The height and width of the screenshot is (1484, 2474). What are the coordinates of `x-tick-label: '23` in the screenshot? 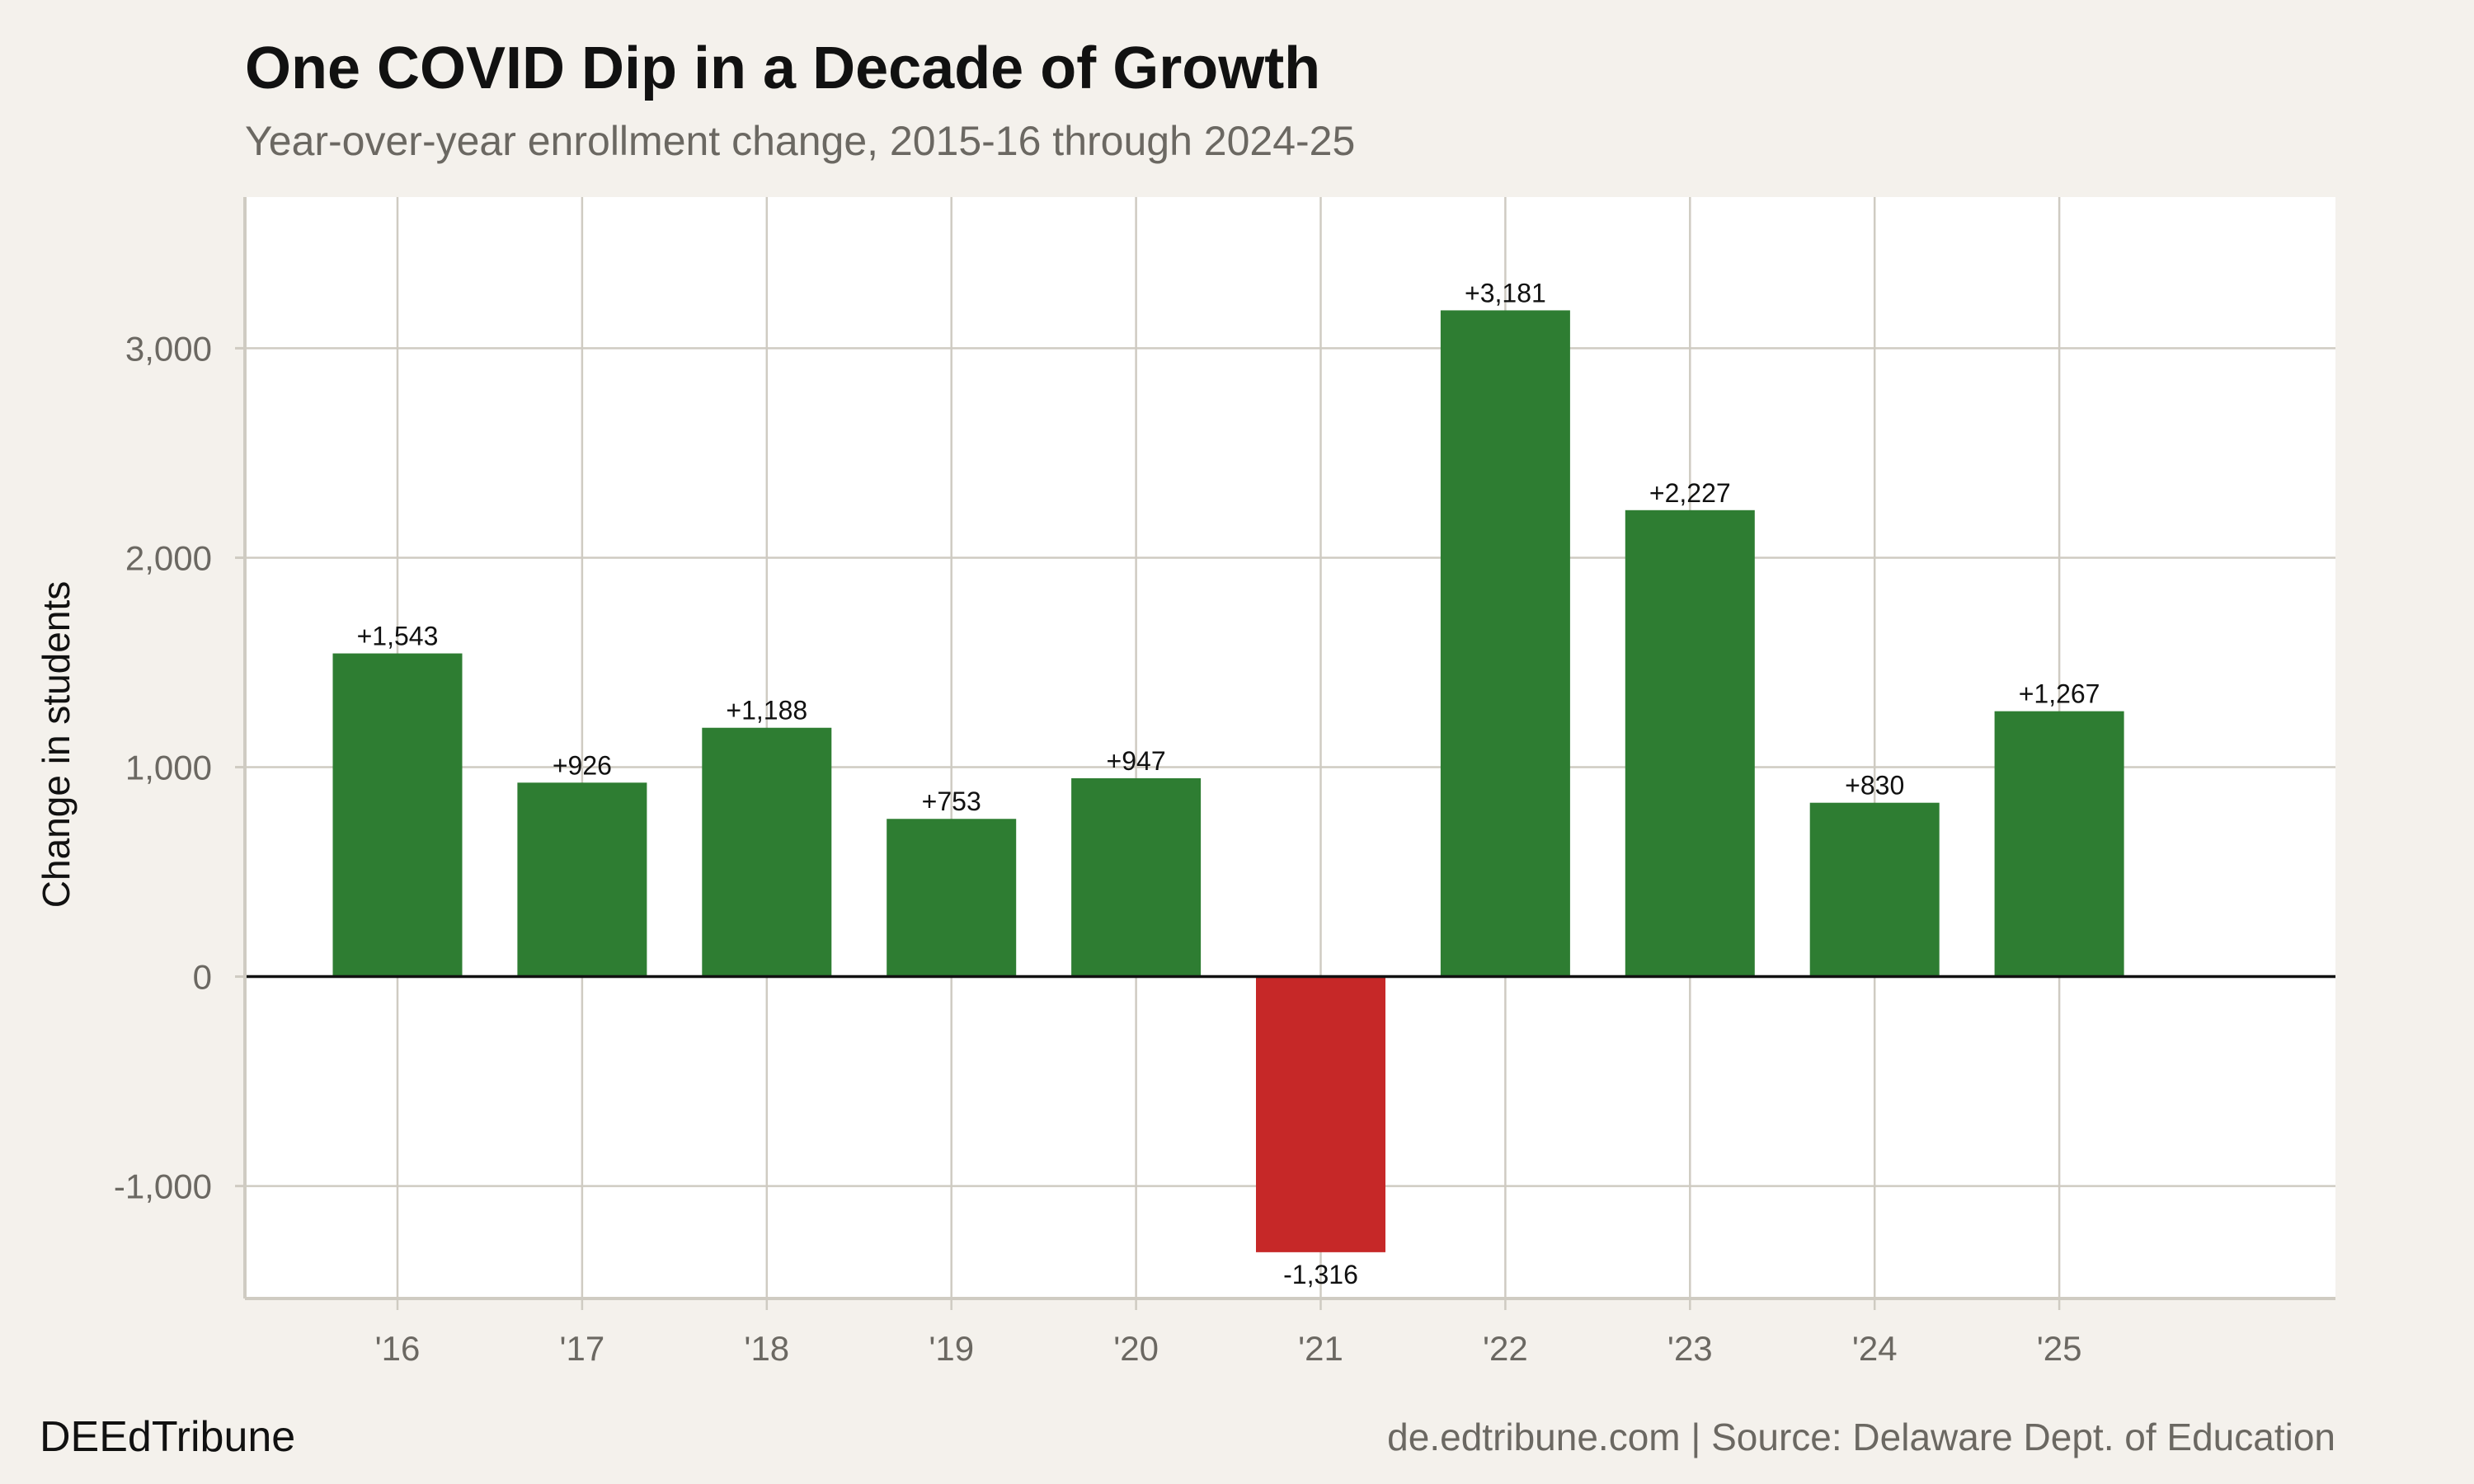 It's located at (1690, 1348).